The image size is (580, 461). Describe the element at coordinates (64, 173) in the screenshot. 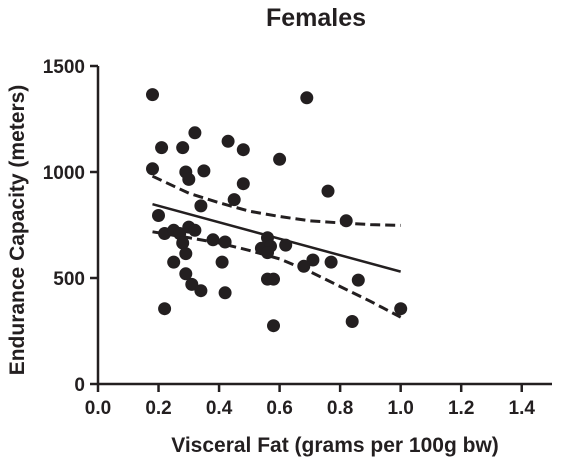

I see `y-tick-label: 1000` at that location.